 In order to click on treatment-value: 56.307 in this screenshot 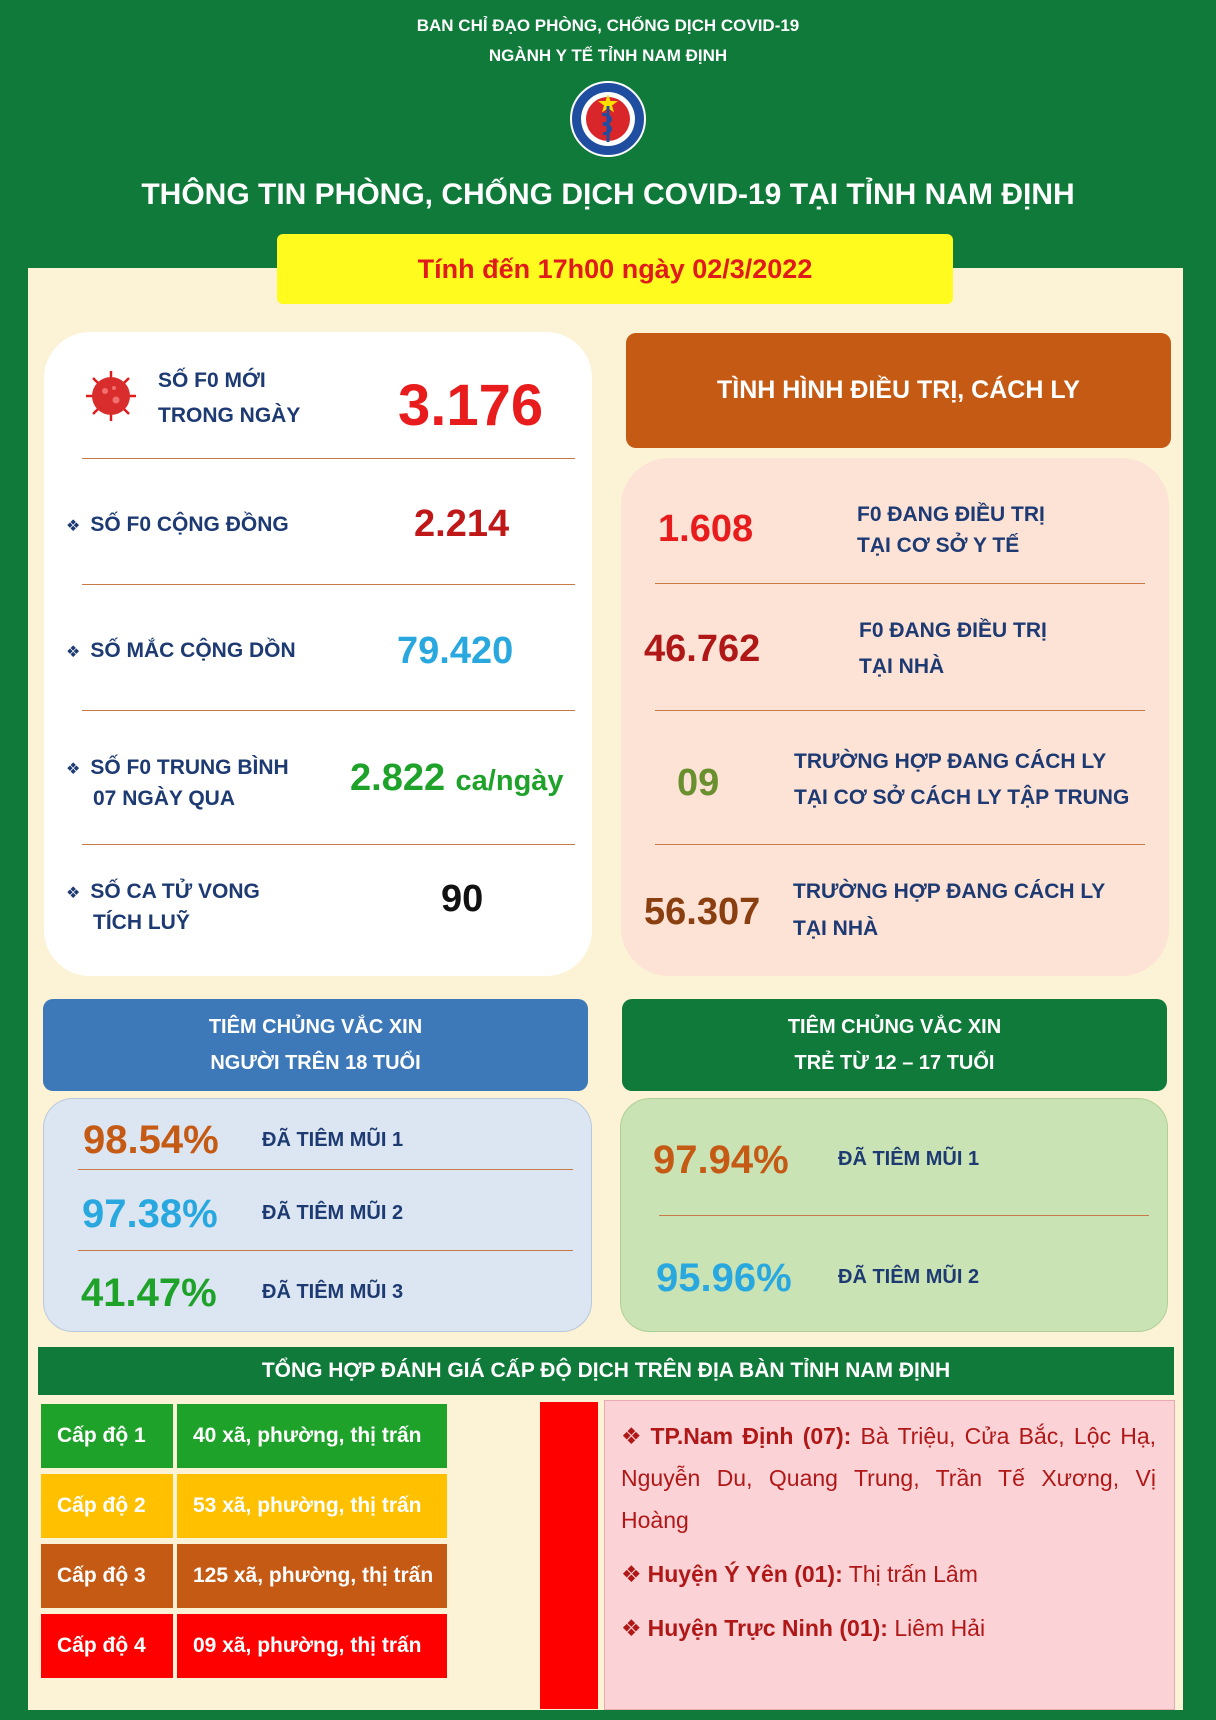, I will do `click(702, 912)`.